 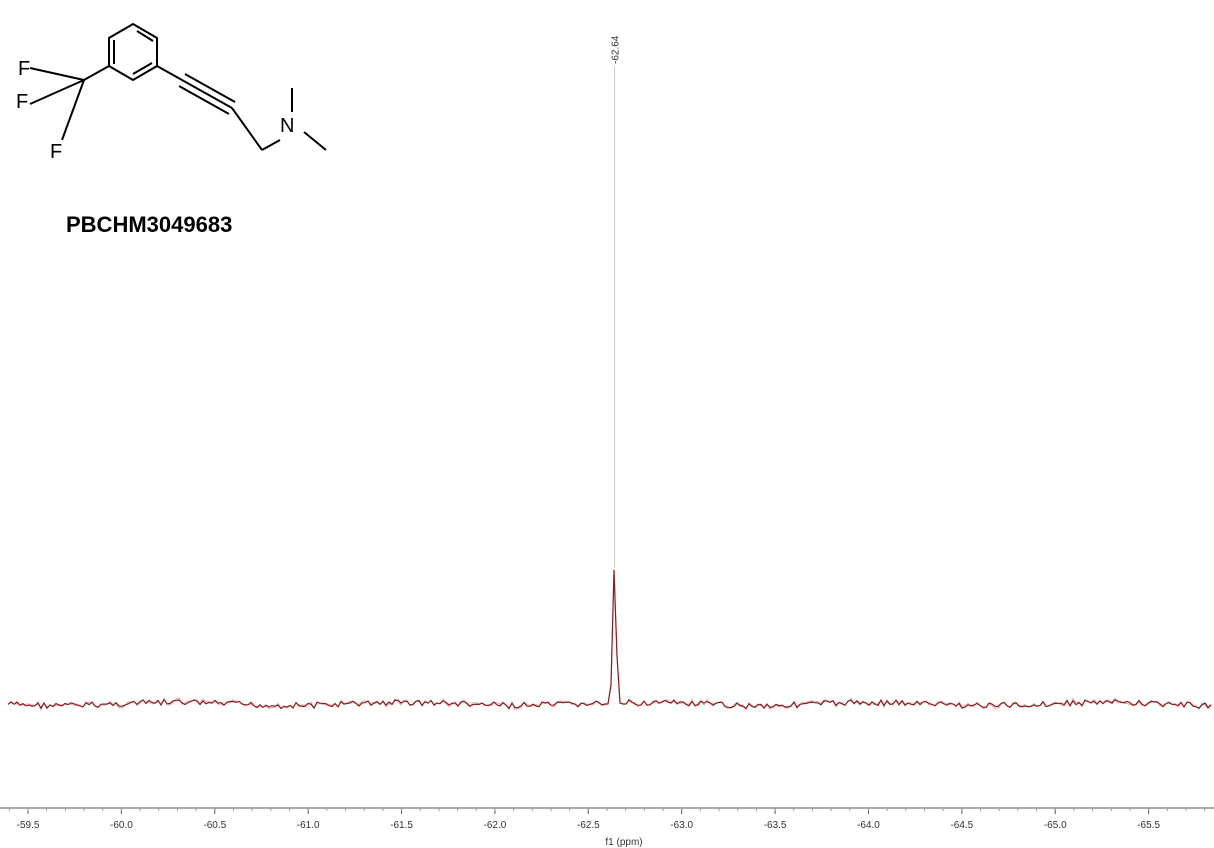 I want to click on x-tick-label: -62.5, so click(x=588, y=825).